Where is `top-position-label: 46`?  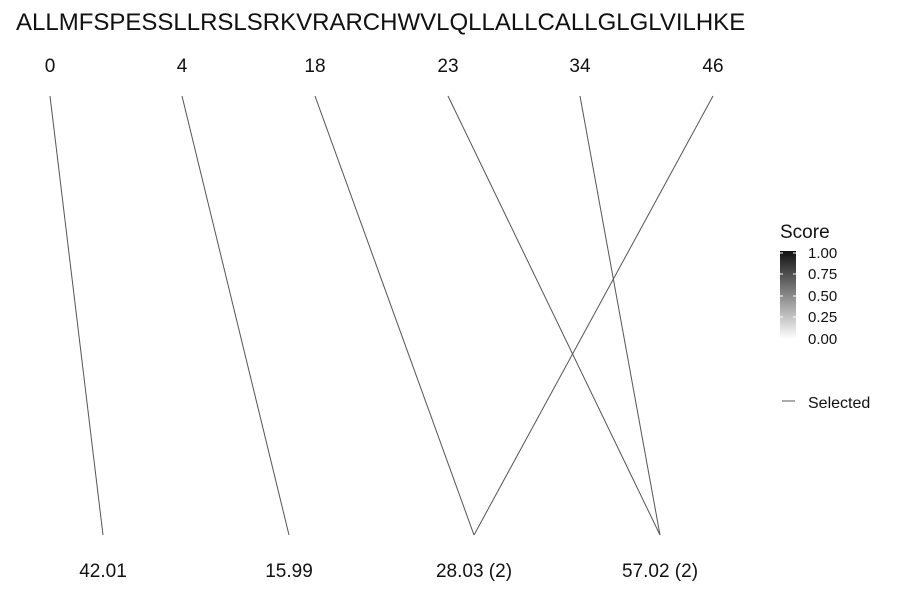 top-position-label: 46 is located at coordinates (712, 66).